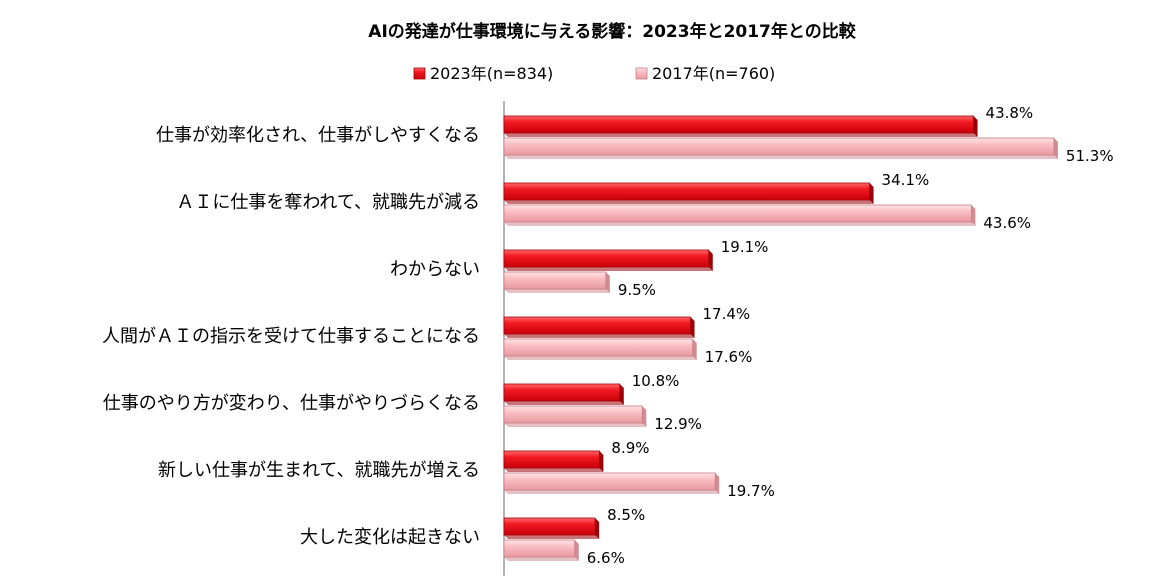 Image resolution: width=1160 pixels, height=588 pixels. I want to click on category-label: 仕事が効率化され、仕事がしやすくなる, so click(318, 135).